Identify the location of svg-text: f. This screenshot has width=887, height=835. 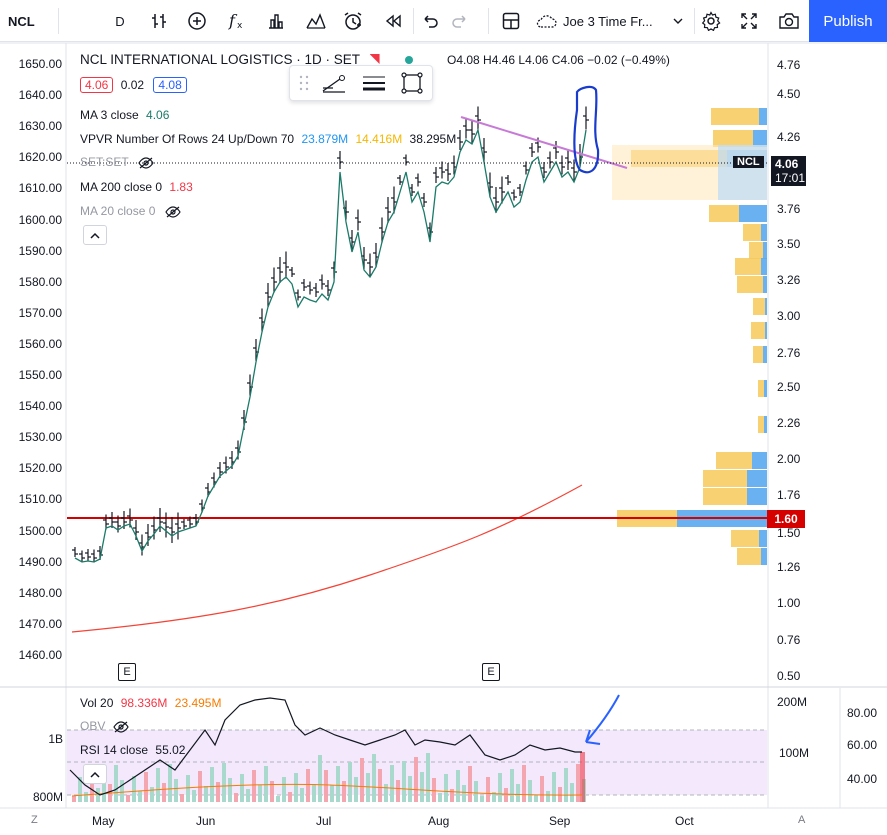
(233, 20).